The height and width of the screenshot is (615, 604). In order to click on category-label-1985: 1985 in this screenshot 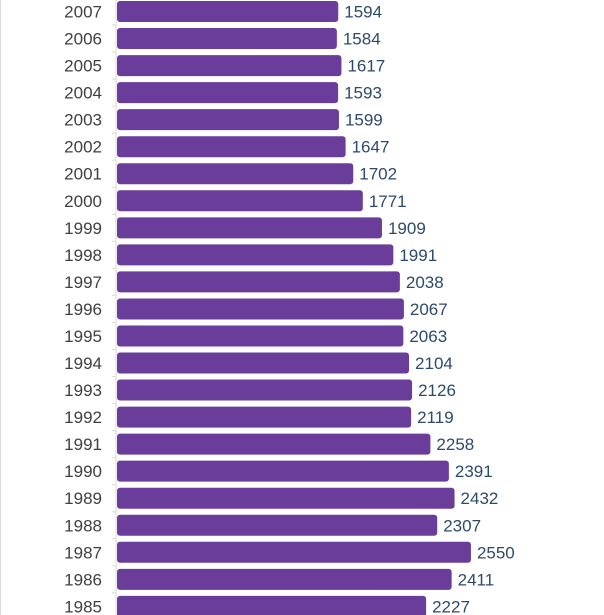, I will do `click(83, 606)`.